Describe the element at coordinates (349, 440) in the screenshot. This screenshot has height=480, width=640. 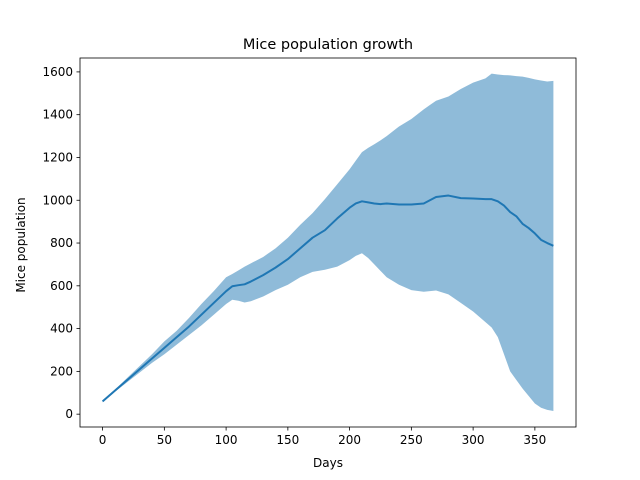
I see `x-tick-label: 200` at that location.